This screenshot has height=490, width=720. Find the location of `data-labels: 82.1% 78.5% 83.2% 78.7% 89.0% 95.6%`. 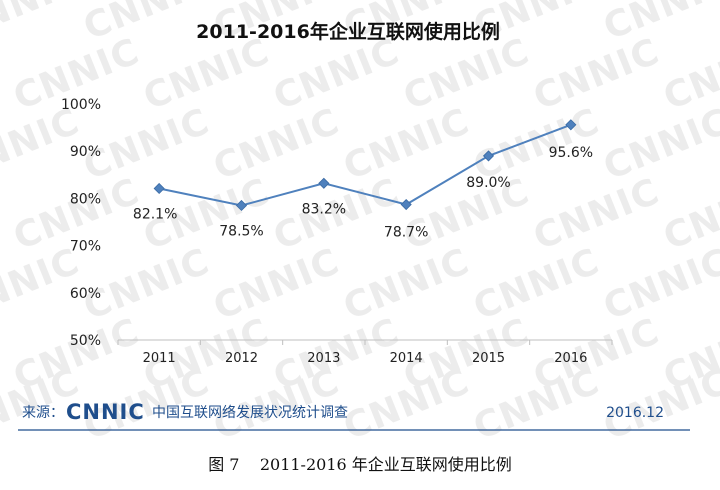

data-labels: 82.1% 78.5% 83.2% 78.7% 89.0% 95.6% is located at coordinates (363, 193).